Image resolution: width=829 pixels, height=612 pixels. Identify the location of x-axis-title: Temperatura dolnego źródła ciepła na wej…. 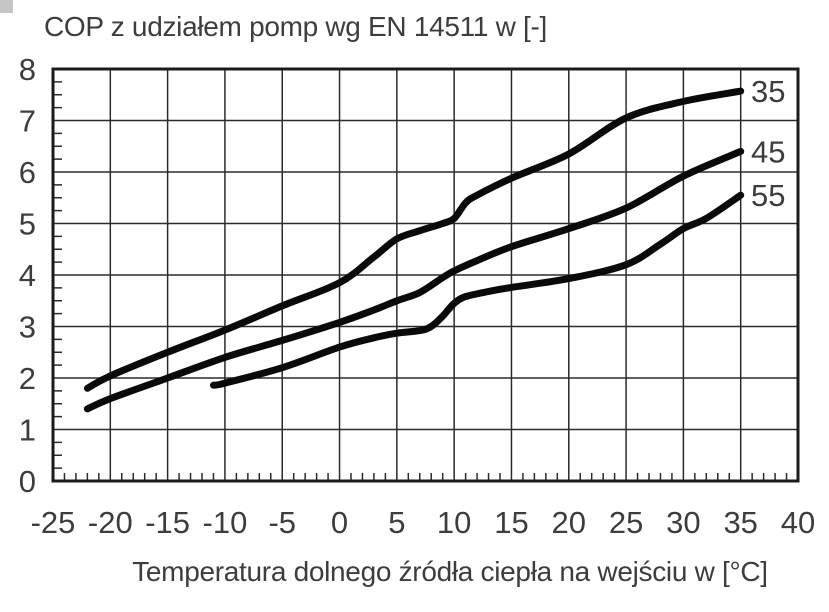
(450, 571).